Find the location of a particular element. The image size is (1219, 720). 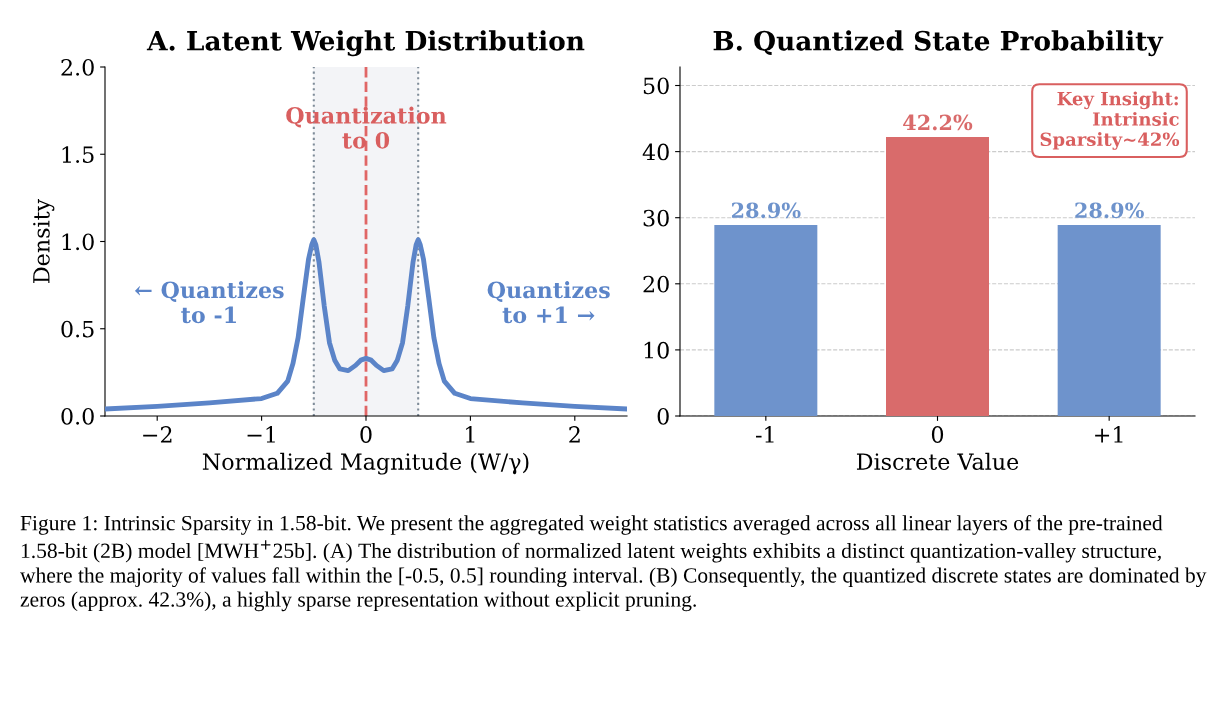

annotation: ← Quantizes to -1 is located at coordinates (209, 302).